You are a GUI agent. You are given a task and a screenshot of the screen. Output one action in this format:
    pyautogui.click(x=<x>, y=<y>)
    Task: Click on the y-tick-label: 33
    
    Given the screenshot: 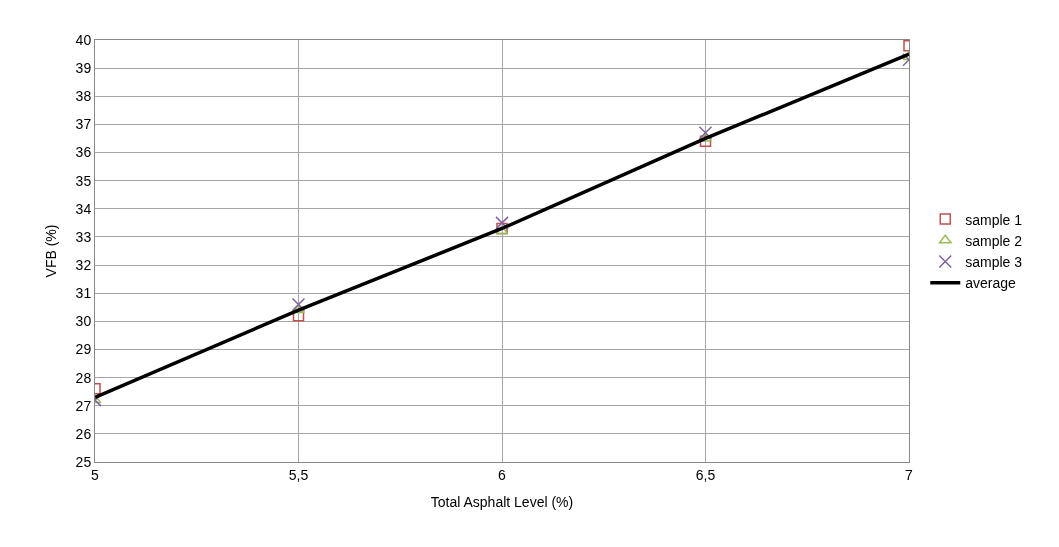 What is the action you would take?
    pyautogui.click(x=83, y=236)
    